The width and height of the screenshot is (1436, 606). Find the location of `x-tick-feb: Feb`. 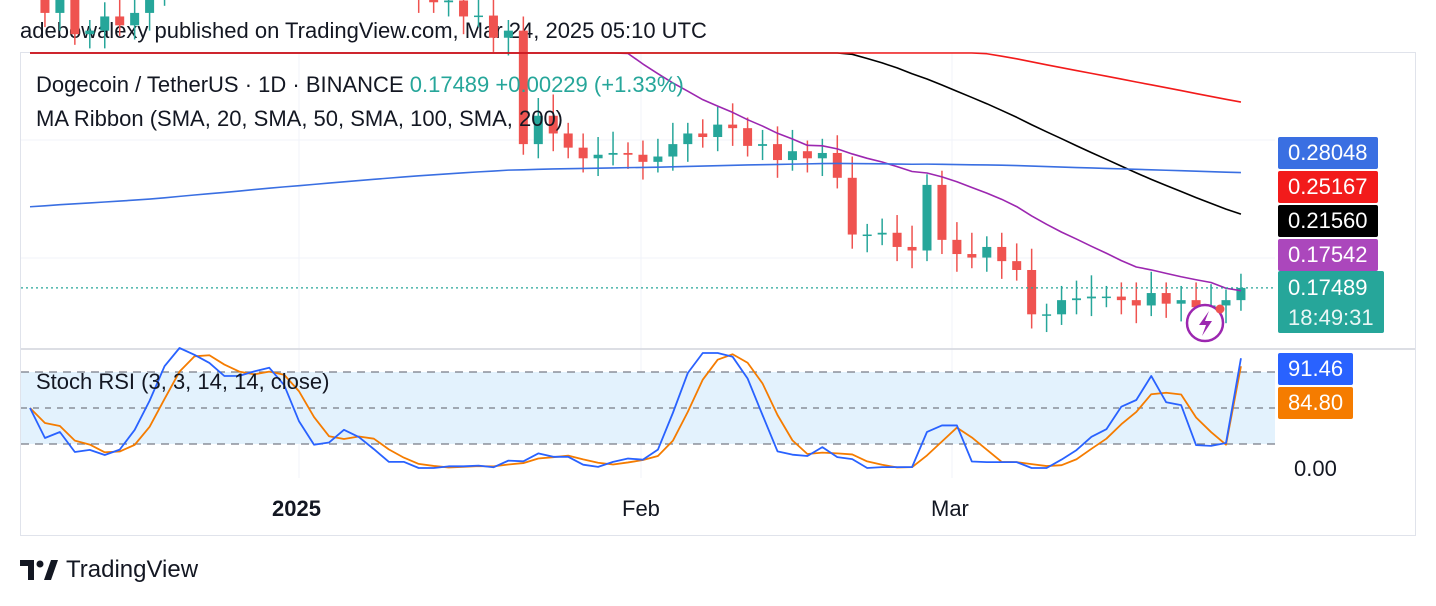

x-tick-feb: Feb is located at coordinates (641, 508).